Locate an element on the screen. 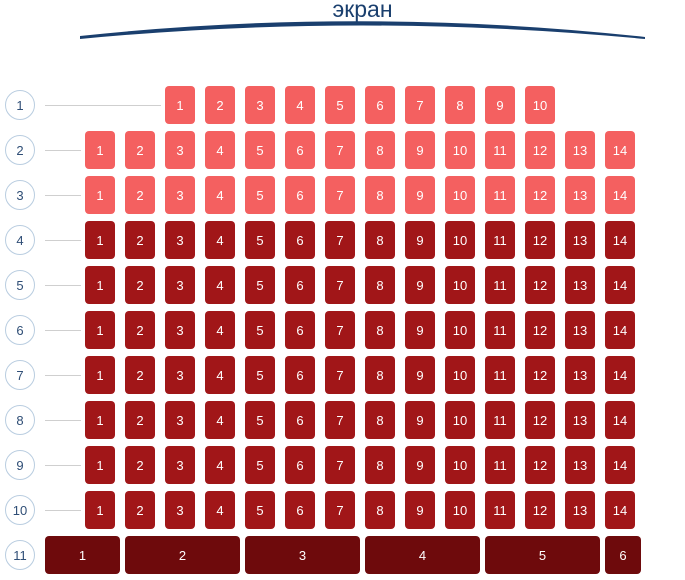 Image resolution: width=685 pixels, height=580 pixels. seat-row9-5: 5 is located at coordinates (260, 465).